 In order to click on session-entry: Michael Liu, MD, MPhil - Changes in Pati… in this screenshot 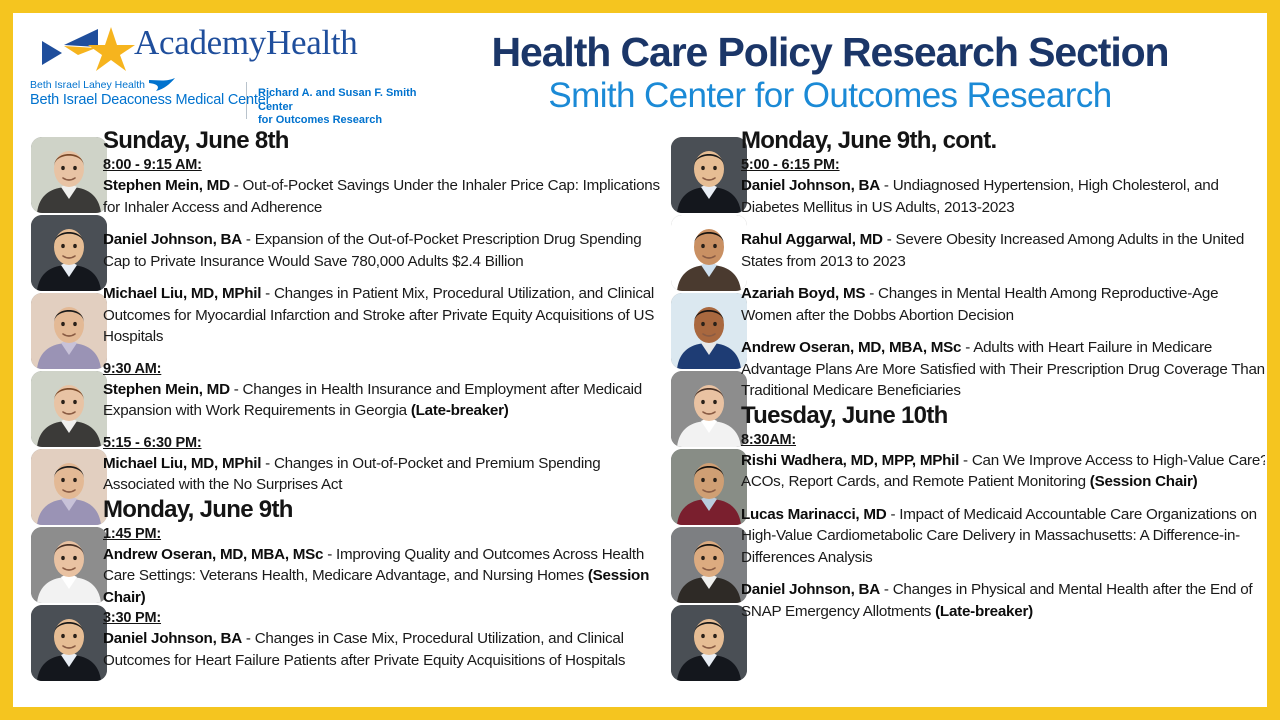, I will do `click(383, 315)`.